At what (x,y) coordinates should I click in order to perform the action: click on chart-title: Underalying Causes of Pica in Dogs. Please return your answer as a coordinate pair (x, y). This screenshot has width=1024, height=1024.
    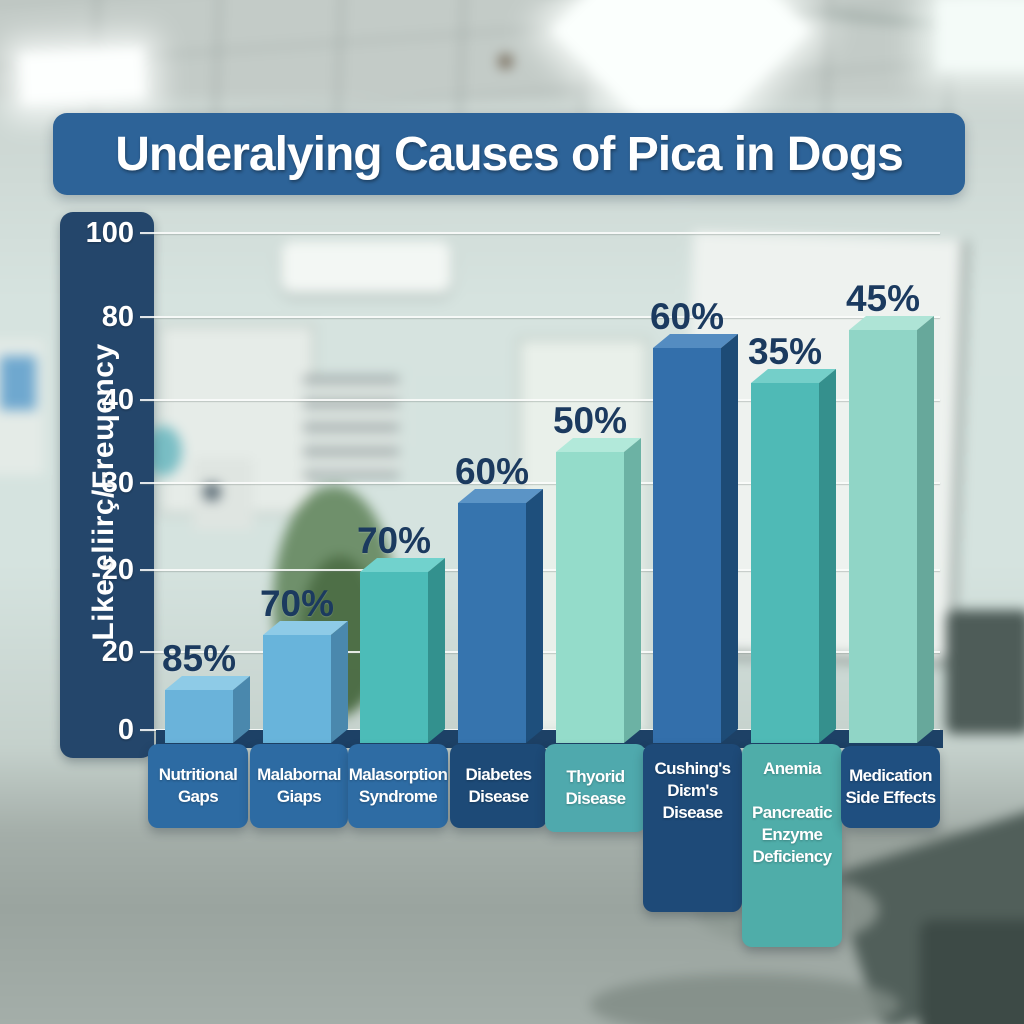
    Looking at the image, I should click on (509, 154).